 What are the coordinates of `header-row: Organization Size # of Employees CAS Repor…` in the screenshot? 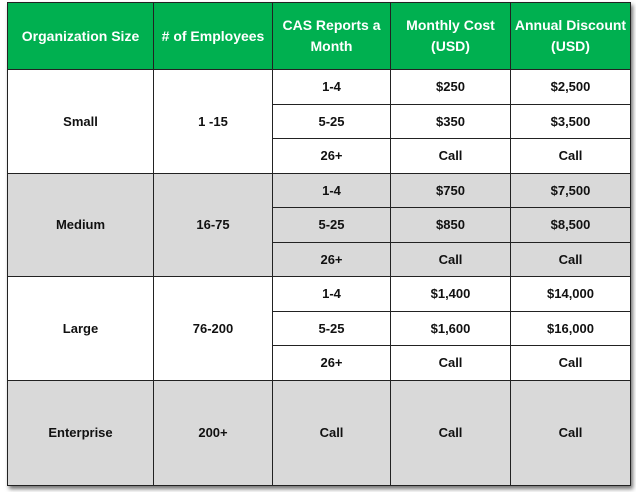 It's located at (319, 36).